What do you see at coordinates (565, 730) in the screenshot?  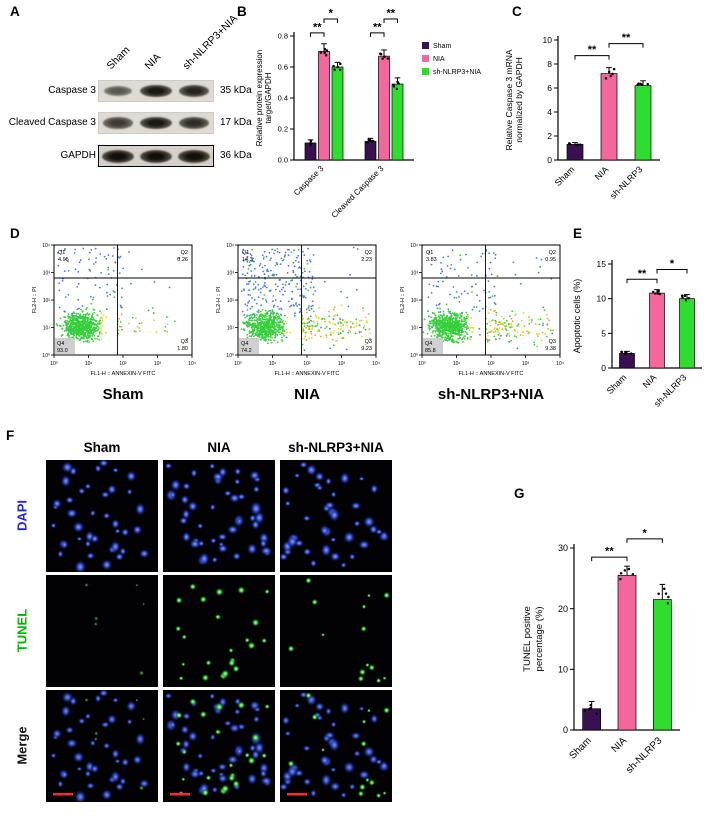 I see `y-tick-label: 0` at bounding box center [565, 730].